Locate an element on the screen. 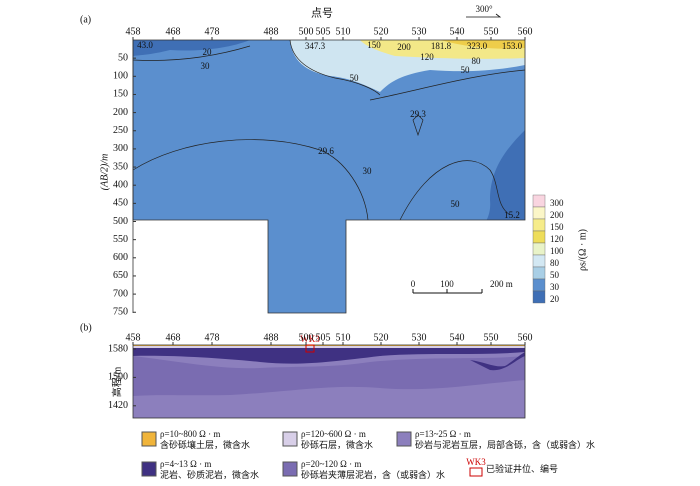  y-tick-label: 1500 is located at coordinates (118, 377).